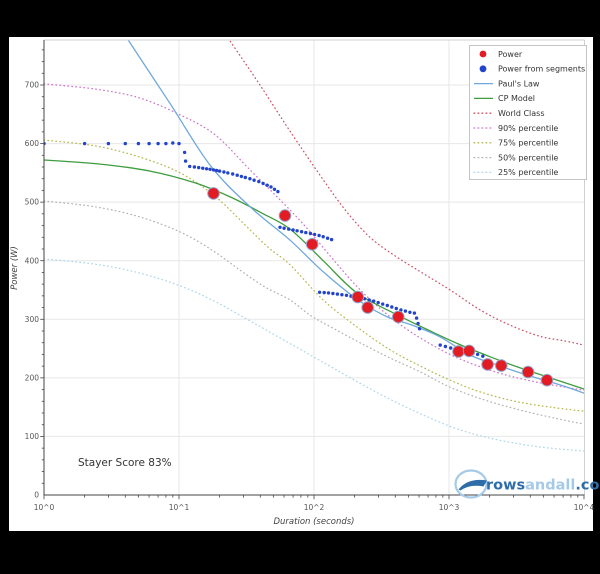  What do you see at coordinates (314, 507) in the screenshot?
I see `x-tick-label: 10^2` at bounding box center [314, 507].